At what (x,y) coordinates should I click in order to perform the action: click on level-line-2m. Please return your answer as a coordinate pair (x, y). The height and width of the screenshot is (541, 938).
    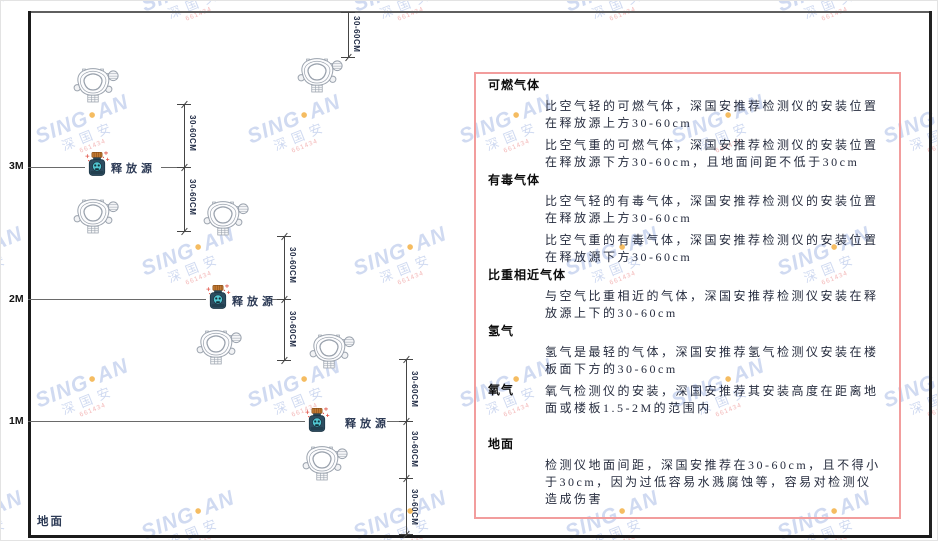
    Looking at the image, I should click on (117, 299).